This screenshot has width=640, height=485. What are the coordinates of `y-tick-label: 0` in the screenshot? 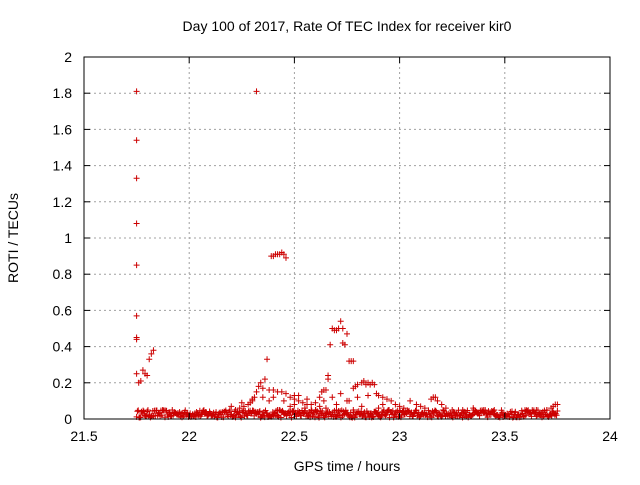 It's located at (68, 419).